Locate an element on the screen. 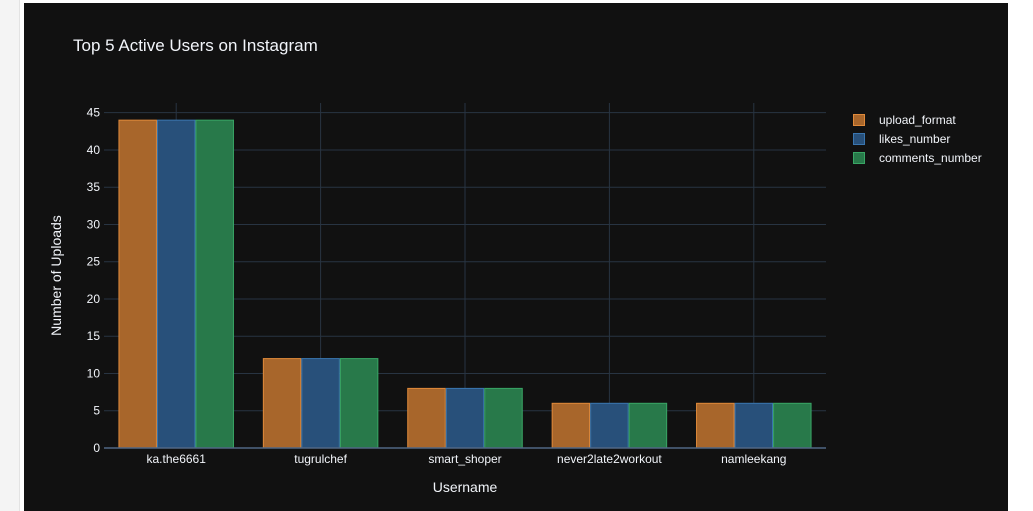  y-tick-label: 10 is located at coordinates (94, 373).